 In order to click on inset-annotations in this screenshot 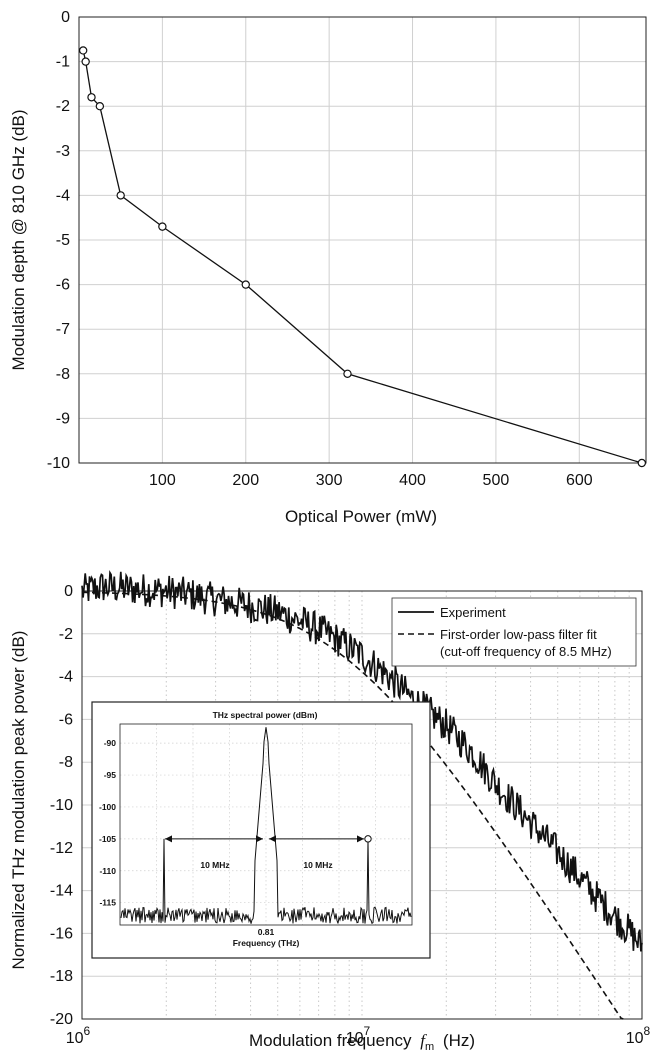, I will do `click(268, 839)`.